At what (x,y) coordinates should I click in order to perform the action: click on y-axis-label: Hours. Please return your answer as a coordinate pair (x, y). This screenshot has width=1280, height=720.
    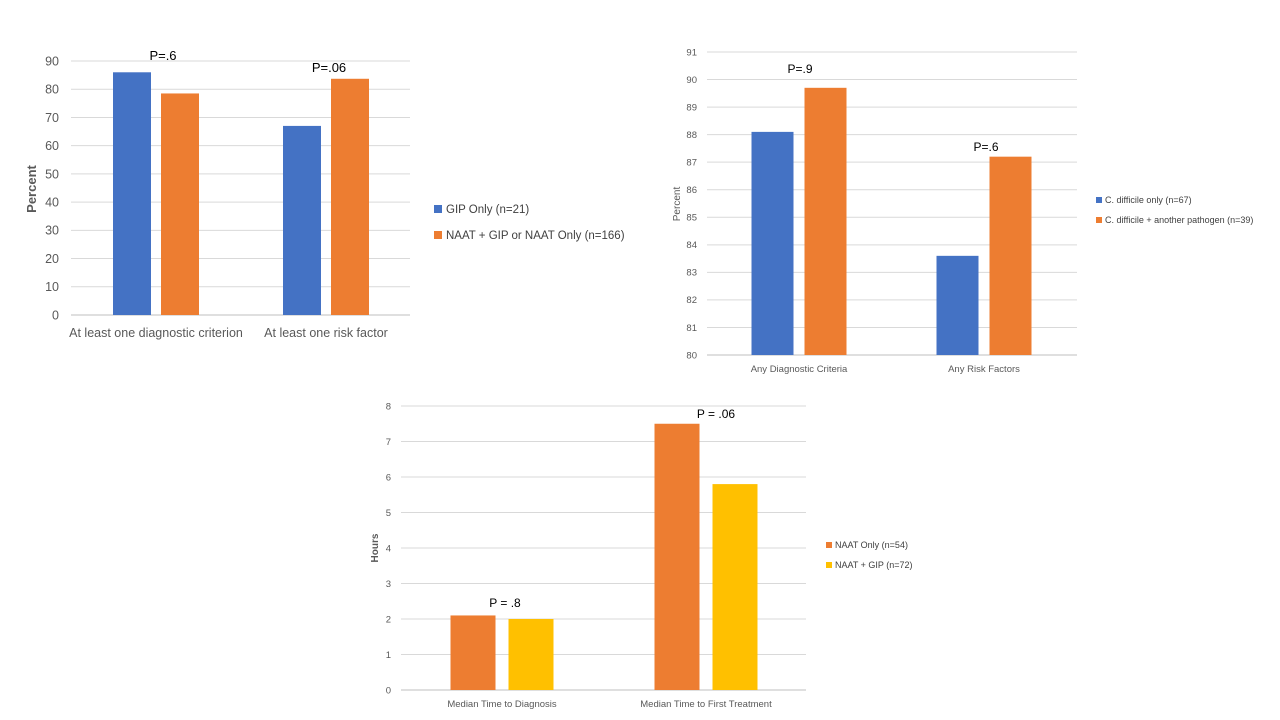
    Looking at the image, I should click on (375, 547).